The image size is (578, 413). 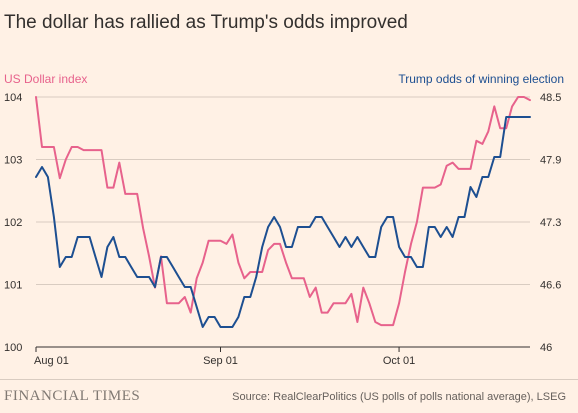 I want to click on left-tick-label: 100, so click(x=13, y=348).